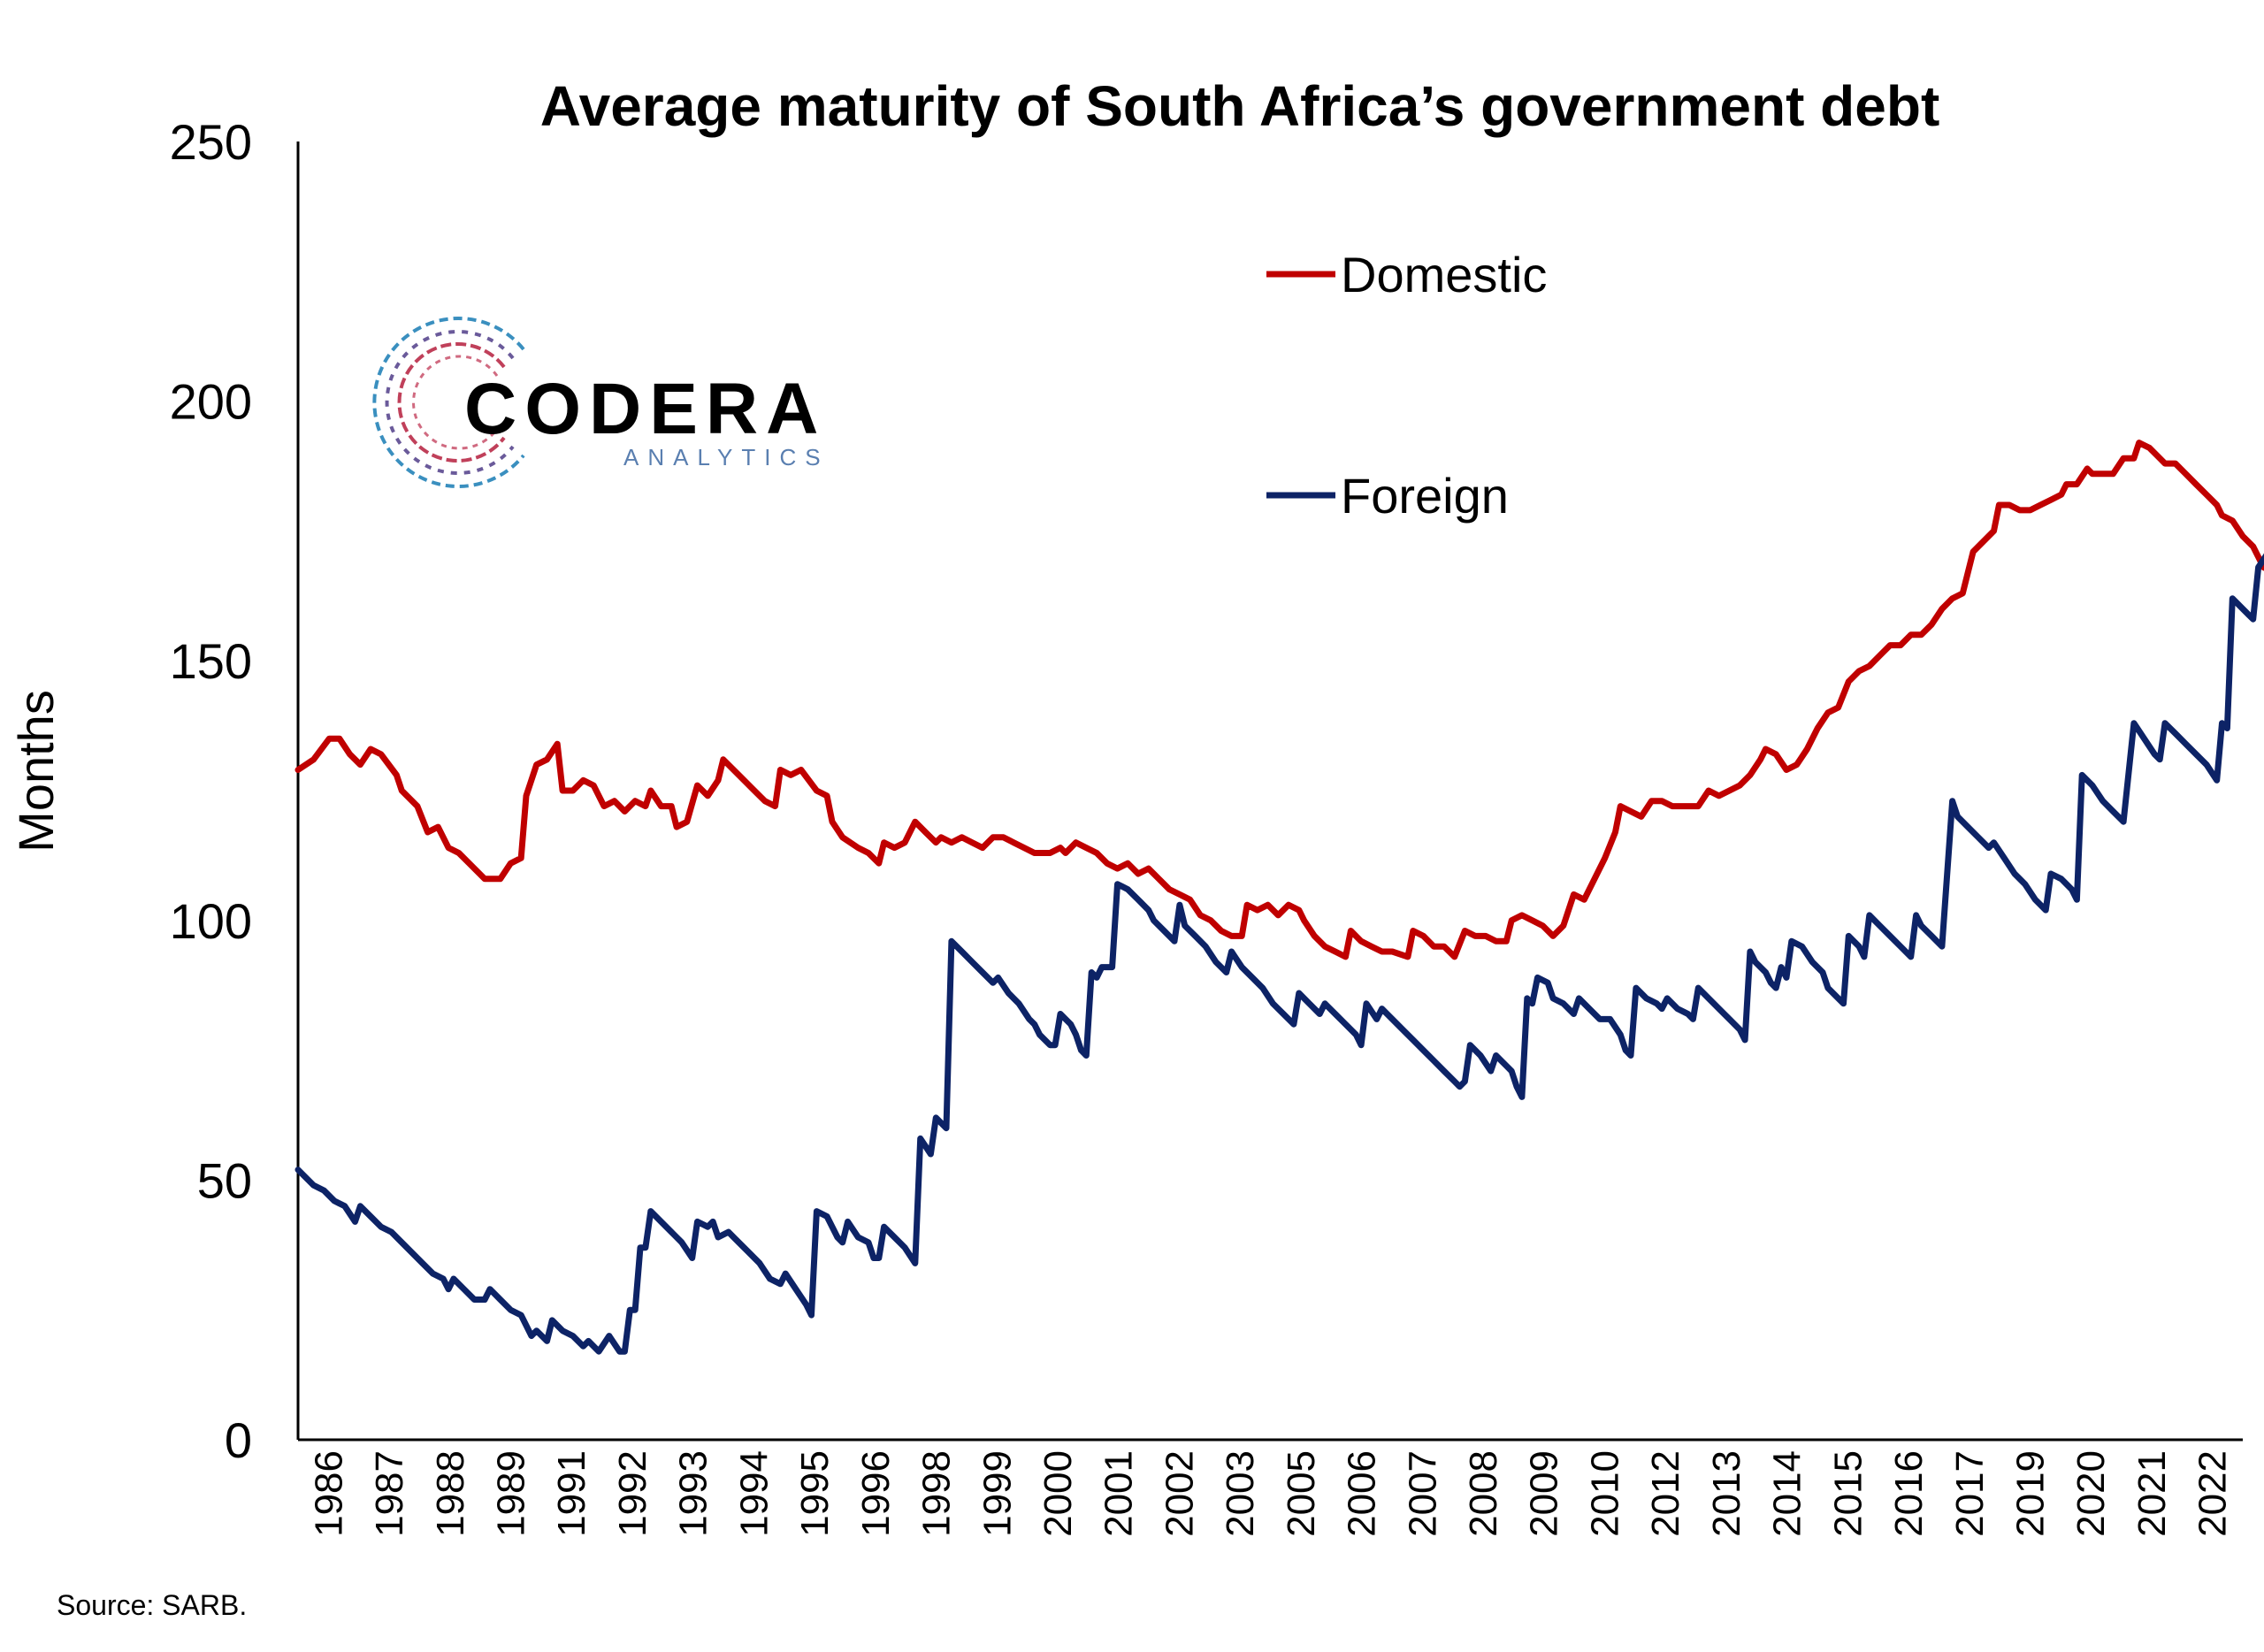 This screenshot has height=1652, width=2264. I want to click on legend-label-foreign: Foreign, so click(1425, 496).